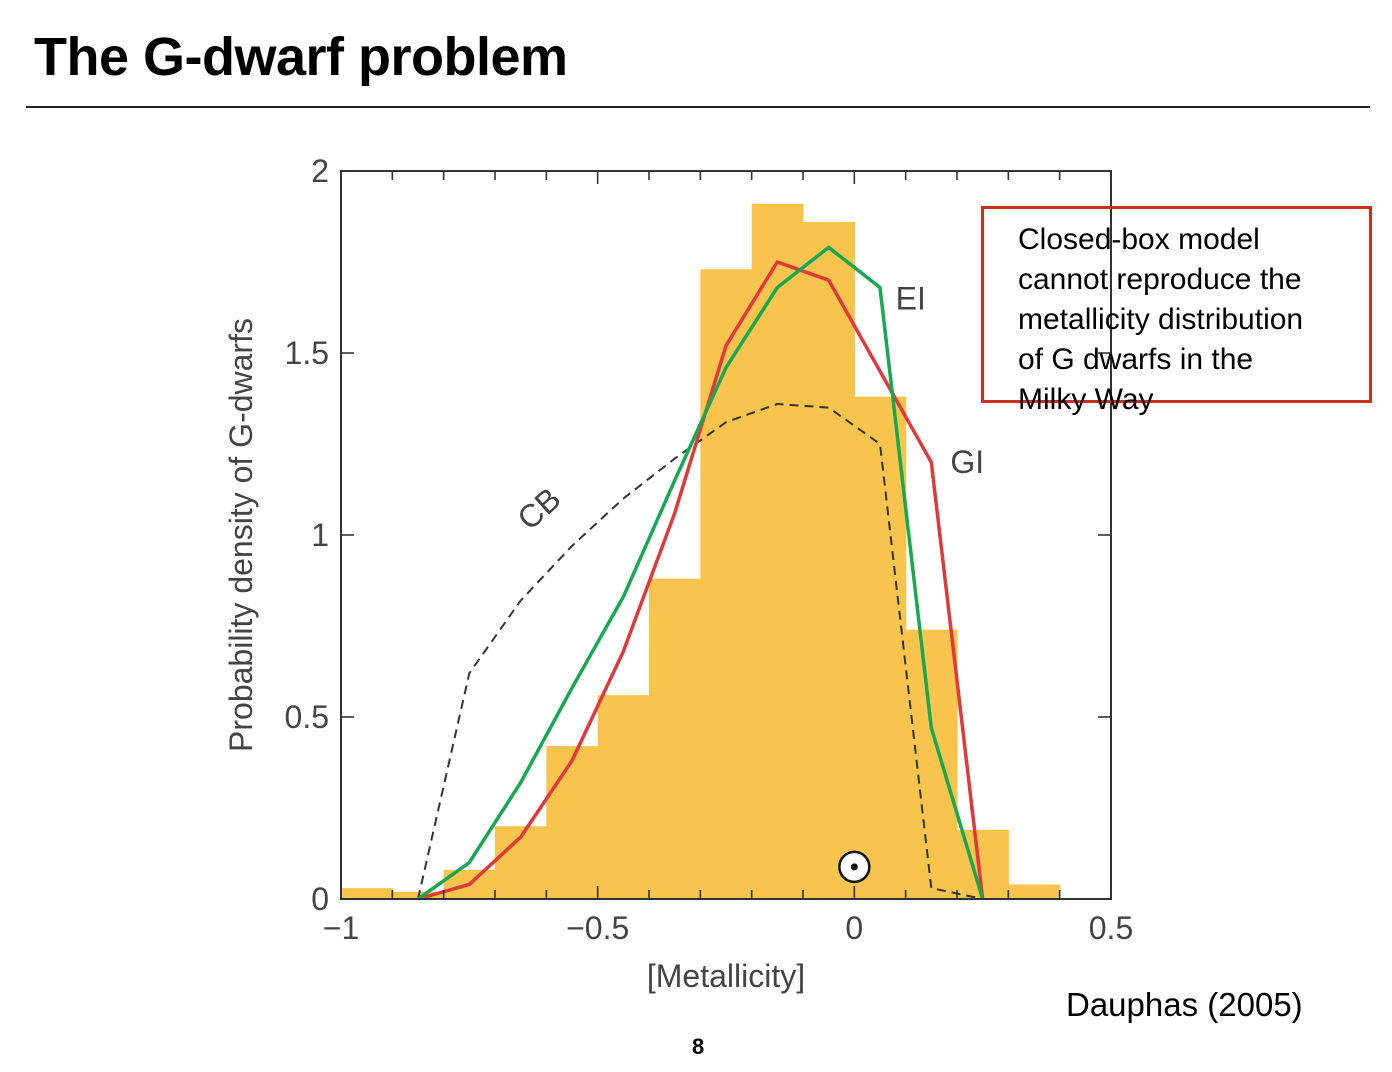 The width and height of the screenshot is (1392, 1072). I want to click on y-tick-label: 0, so click(320, 899).